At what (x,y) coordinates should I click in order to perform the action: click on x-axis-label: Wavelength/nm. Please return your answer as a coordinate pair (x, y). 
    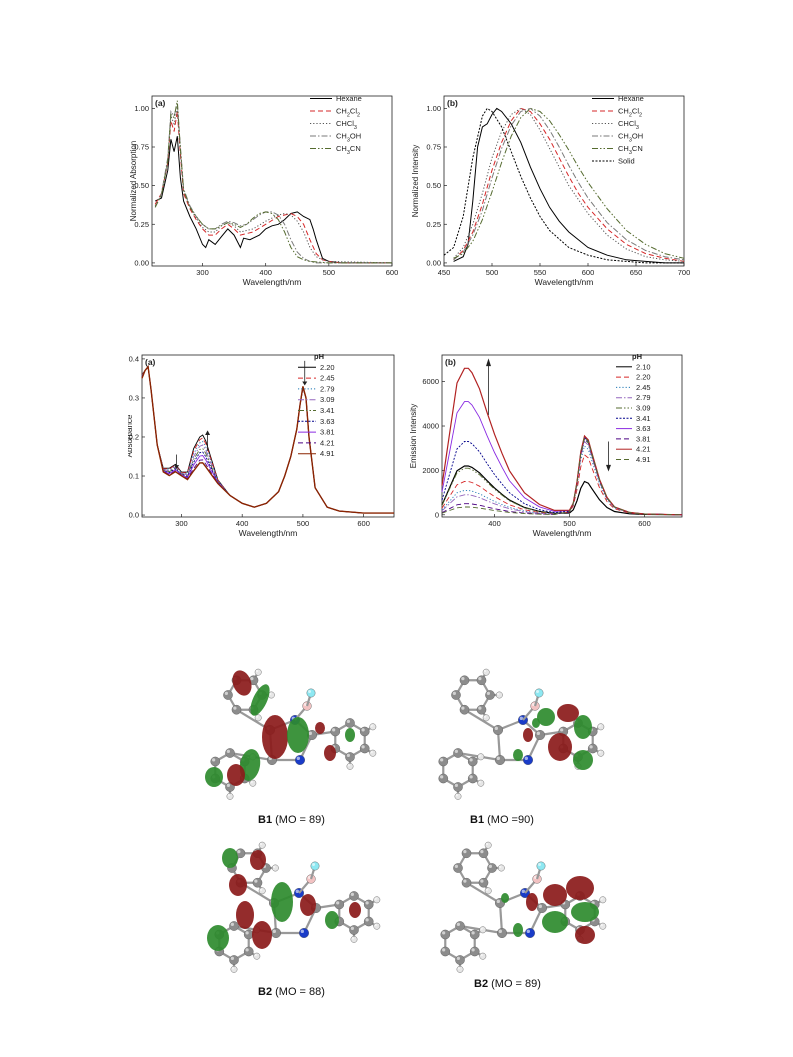
    Looking at the image, I should click on (272, 282).